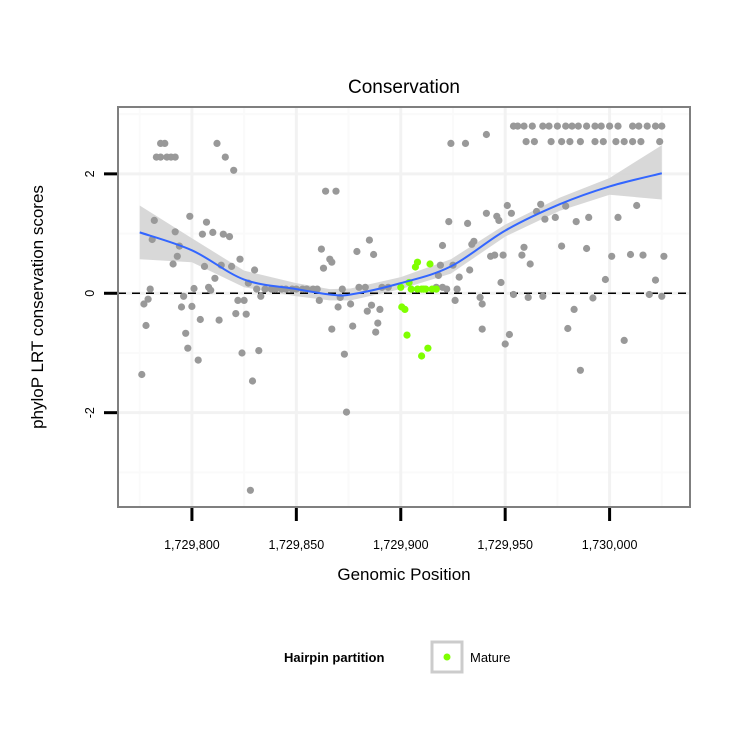 The width and height of the screenshot is (750, 750). What do you see at coordinates (37, 307) in the screenshot?
I see `y-axis-label: phyloP LRT conservation scores` at bounding box center [37, 307].